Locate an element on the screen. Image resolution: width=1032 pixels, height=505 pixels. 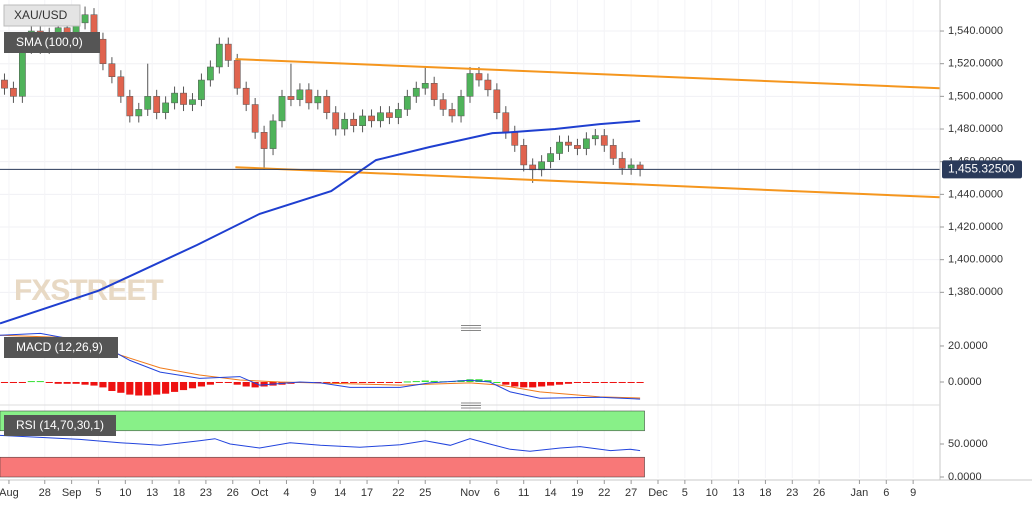
x-tick-label: 14 is located at coordinates (340, 493).